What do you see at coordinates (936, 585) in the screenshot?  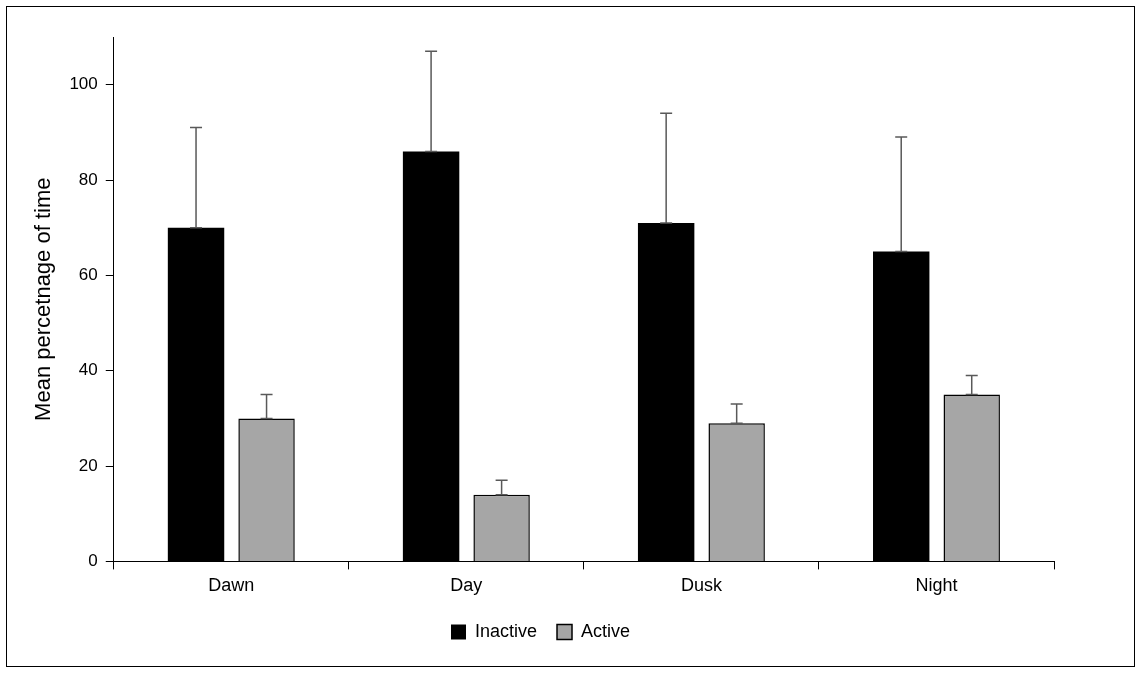 I see `x-tick-label: Night` at bounding box center [936, 585].